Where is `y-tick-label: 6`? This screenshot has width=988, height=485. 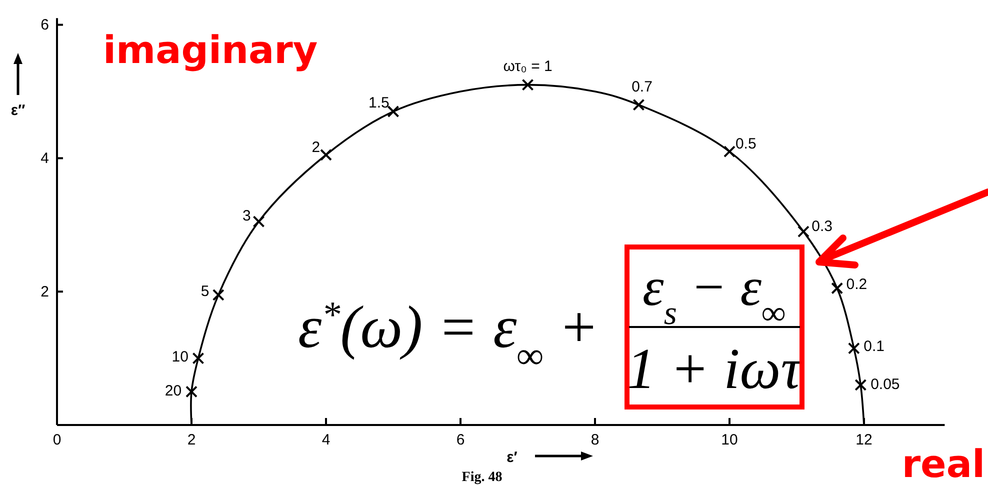
y-tick-label: 6 is located at coordinates (44, 25).